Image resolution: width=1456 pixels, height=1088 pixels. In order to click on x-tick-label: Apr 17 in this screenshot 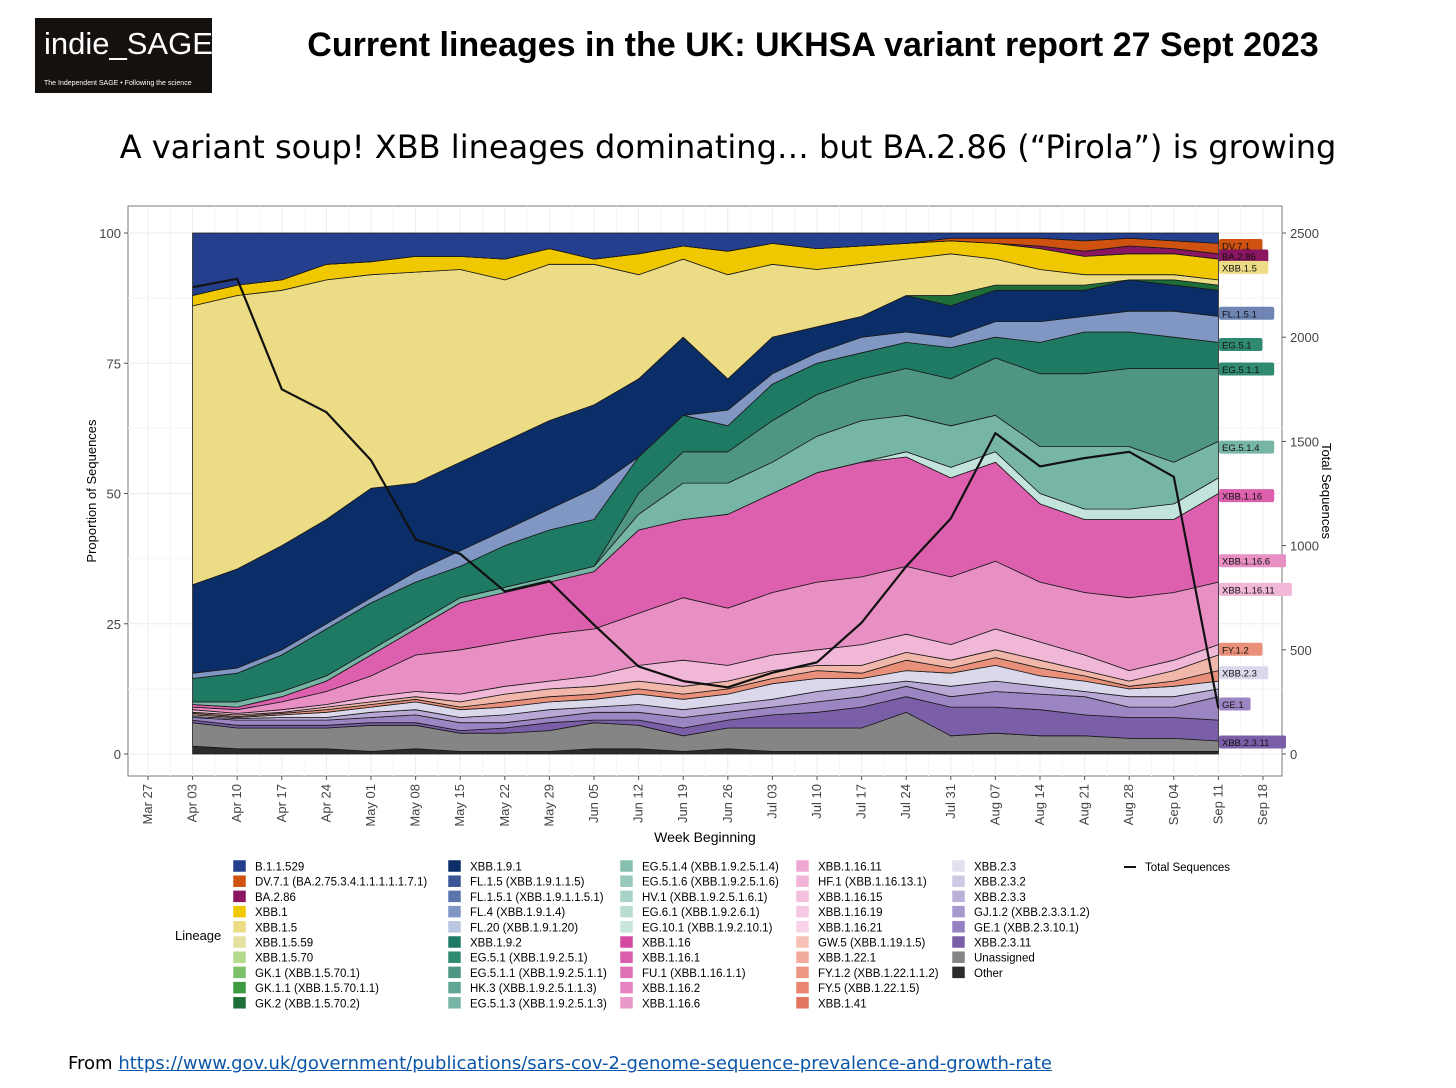, I will do `click(281, 803)`.